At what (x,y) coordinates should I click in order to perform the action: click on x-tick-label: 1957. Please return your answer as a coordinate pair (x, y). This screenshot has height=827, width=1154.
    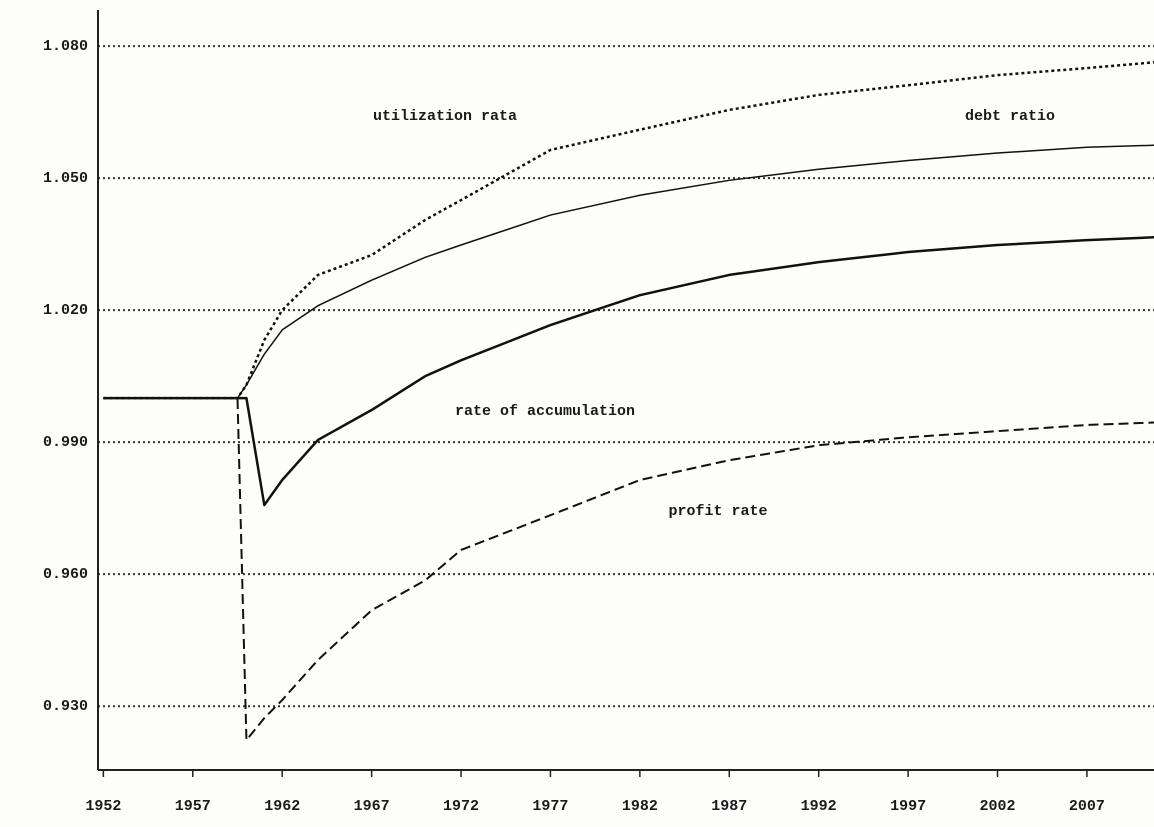
    Looking at the image, I should click on (193, 806).